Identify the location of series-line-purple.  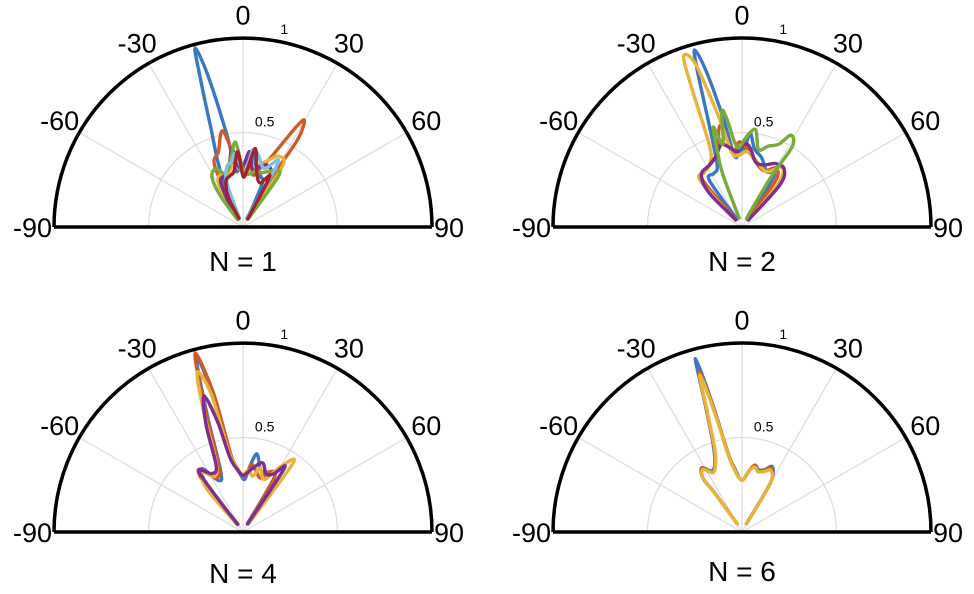
(241, 459).